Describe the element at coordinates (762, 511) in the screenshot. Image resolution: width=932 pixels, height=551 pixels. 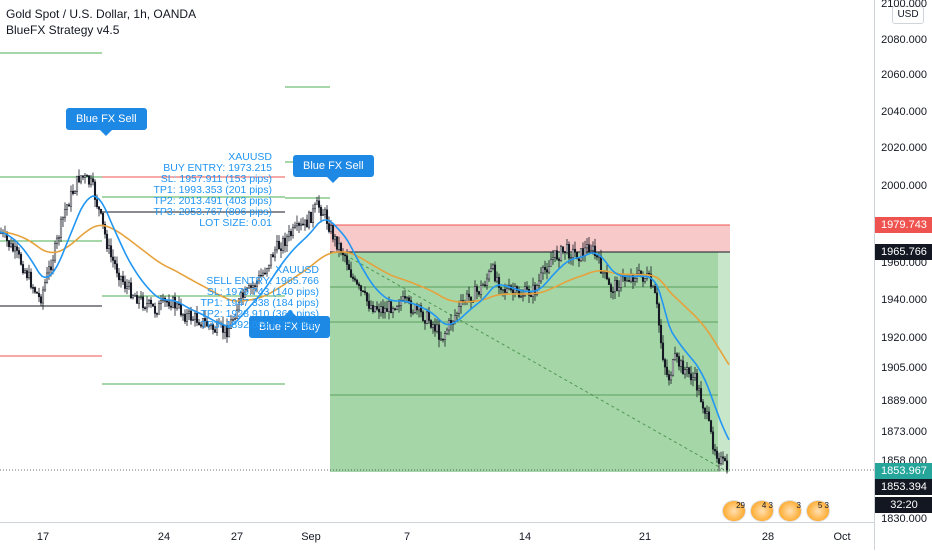
I see `event-icon: 4 3` at that location.